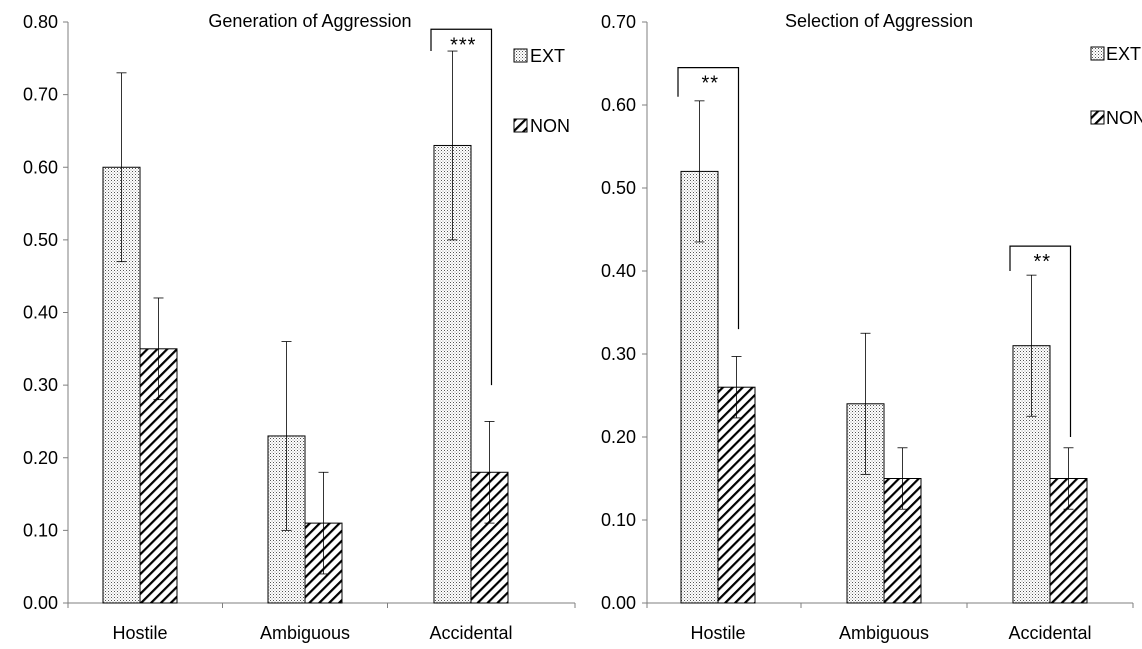 The width and height of the screenshot is (1142, 649). I want to click on chart-title: Selection of Aggression, so click(879, 21).